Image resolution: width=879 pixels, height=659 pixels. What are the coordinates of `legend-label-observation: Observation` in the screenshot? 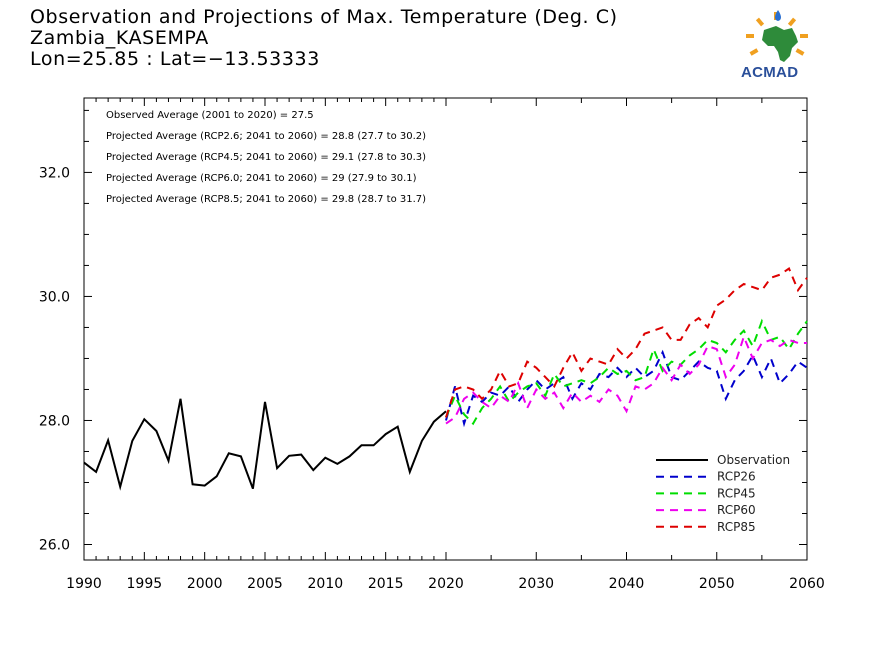 It's located at (753, 460).